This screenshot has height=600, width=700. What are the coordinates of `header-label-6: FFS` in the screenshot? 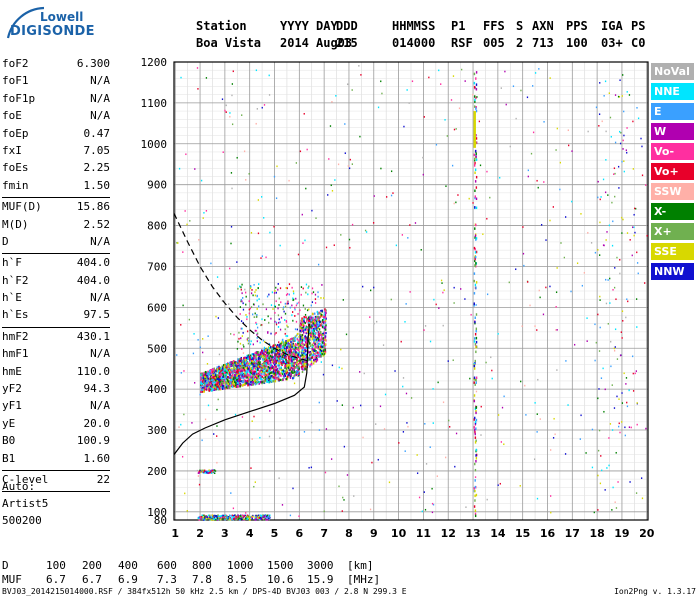 It's located at (494, 26).